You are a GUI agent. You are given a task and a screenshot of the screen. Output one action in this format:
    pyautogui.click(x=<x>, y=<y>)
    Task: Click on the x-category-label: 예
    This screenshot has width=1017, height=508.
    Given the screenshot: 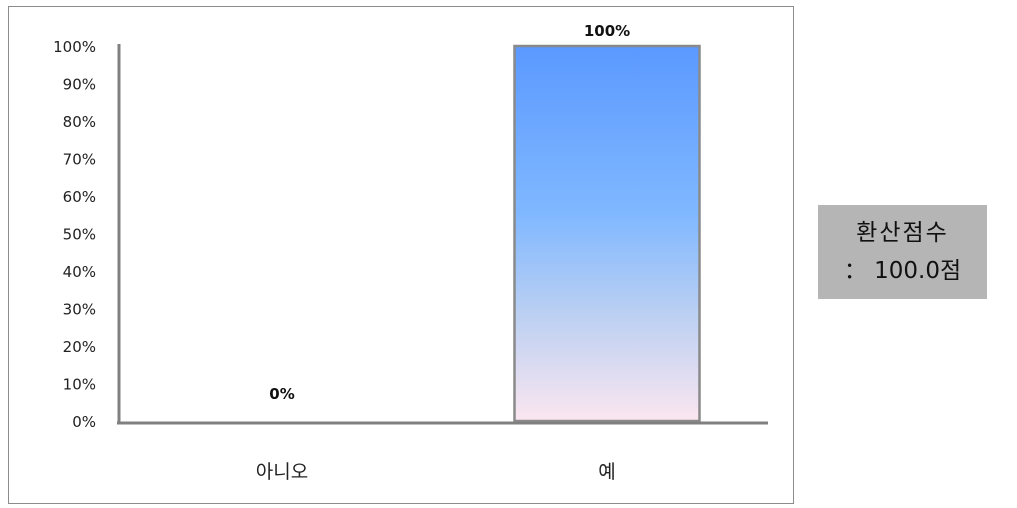 What is the action you would take?
    pyautogui.click(x=606, y=472)
    